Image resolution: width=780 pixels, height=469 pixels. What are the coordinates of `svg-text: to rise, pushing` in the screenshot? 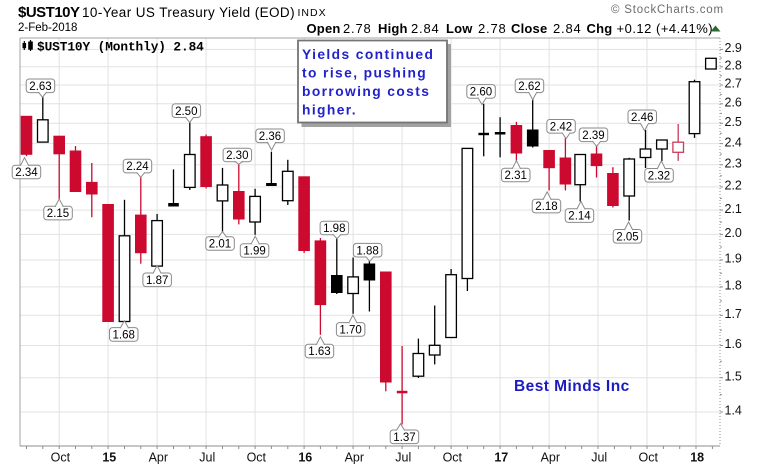 It's located at (364, 72).